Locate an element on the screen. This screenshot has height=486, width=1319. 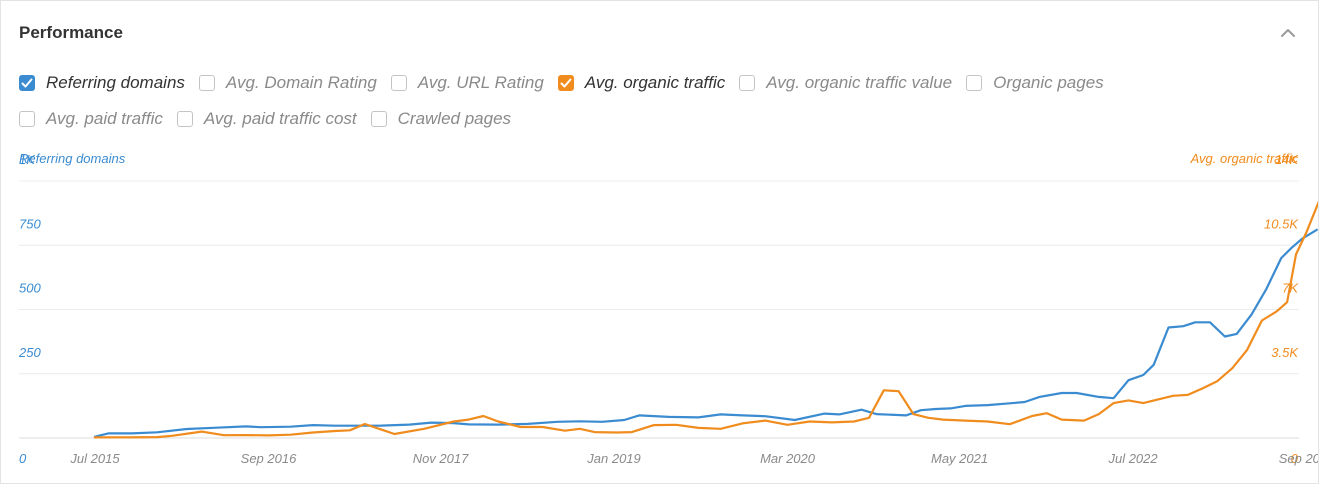
metric-toggle-organic-pages: Organic pages is located at coordinates (1035, 83).